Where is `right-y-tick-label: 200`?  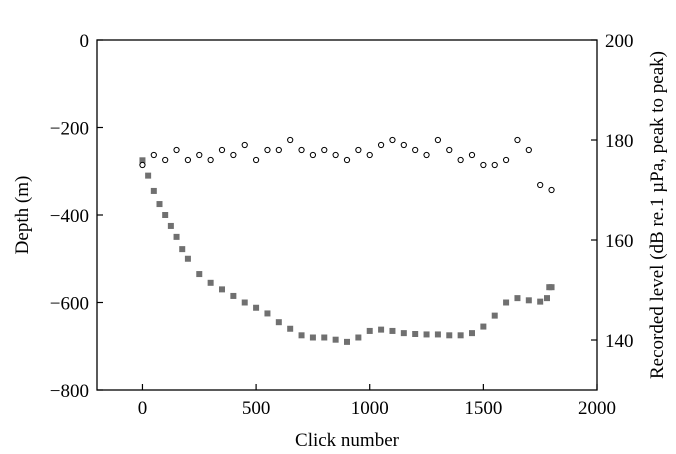
right-y-tick-label: 200 is located at coordinates (619, 41).